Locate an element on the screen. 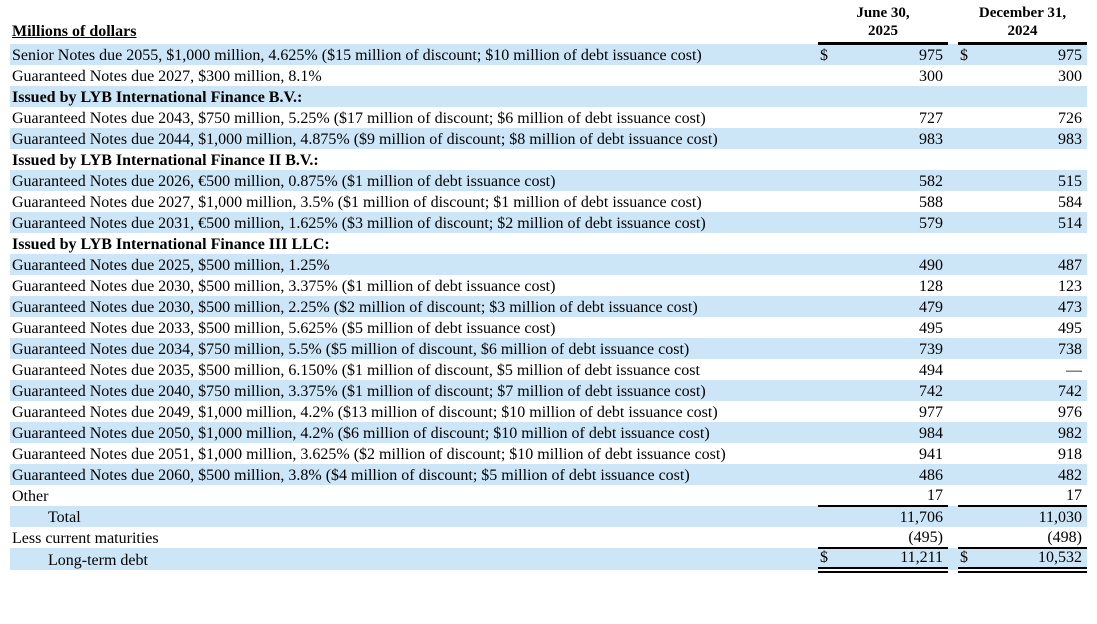 This screenshot has height=624, width=1097. table-row: Long-term debt $11,211 $10,532 is located at coordinates (548, 560).